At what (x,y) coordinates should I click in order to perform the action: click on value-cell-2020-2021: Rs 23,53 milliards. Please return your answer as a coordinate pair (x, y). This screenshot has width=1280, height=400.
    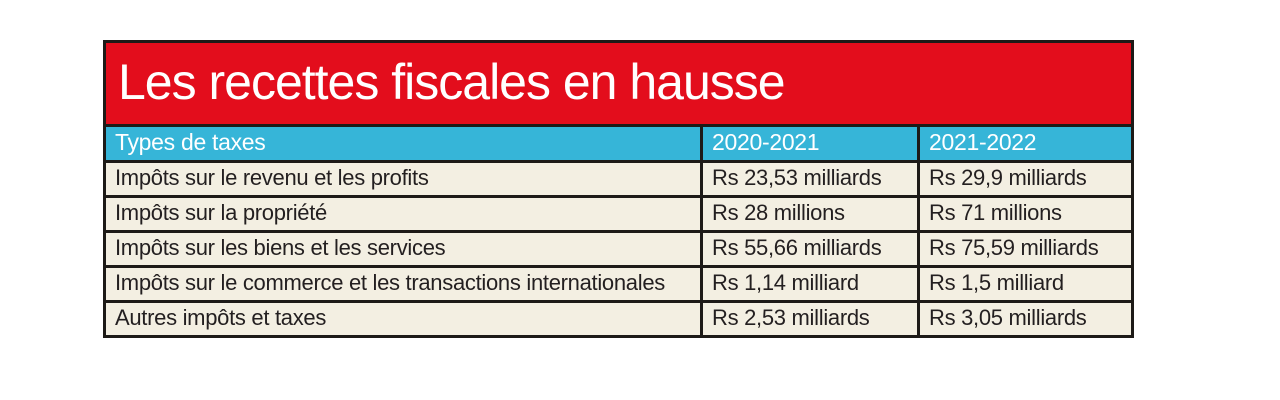
    Looking at the image, I should click on (810, 179).